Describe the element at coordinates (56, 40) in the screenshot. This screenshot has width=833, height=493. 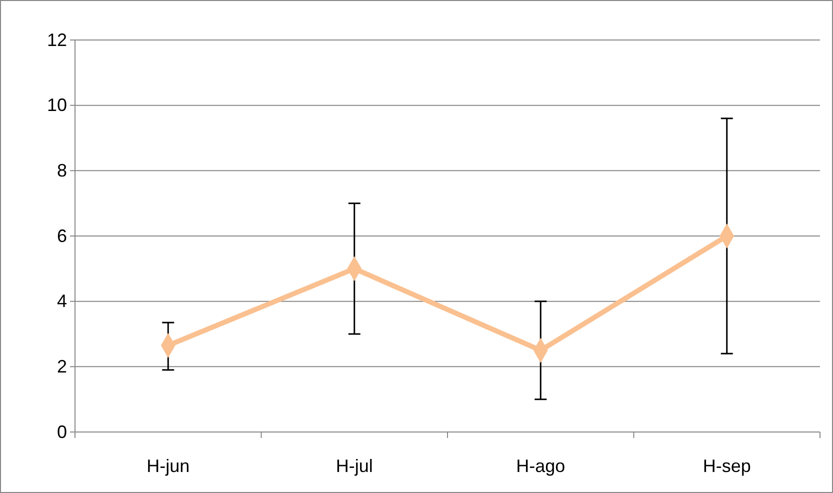
I see `y-tick-label: 12` at that location.